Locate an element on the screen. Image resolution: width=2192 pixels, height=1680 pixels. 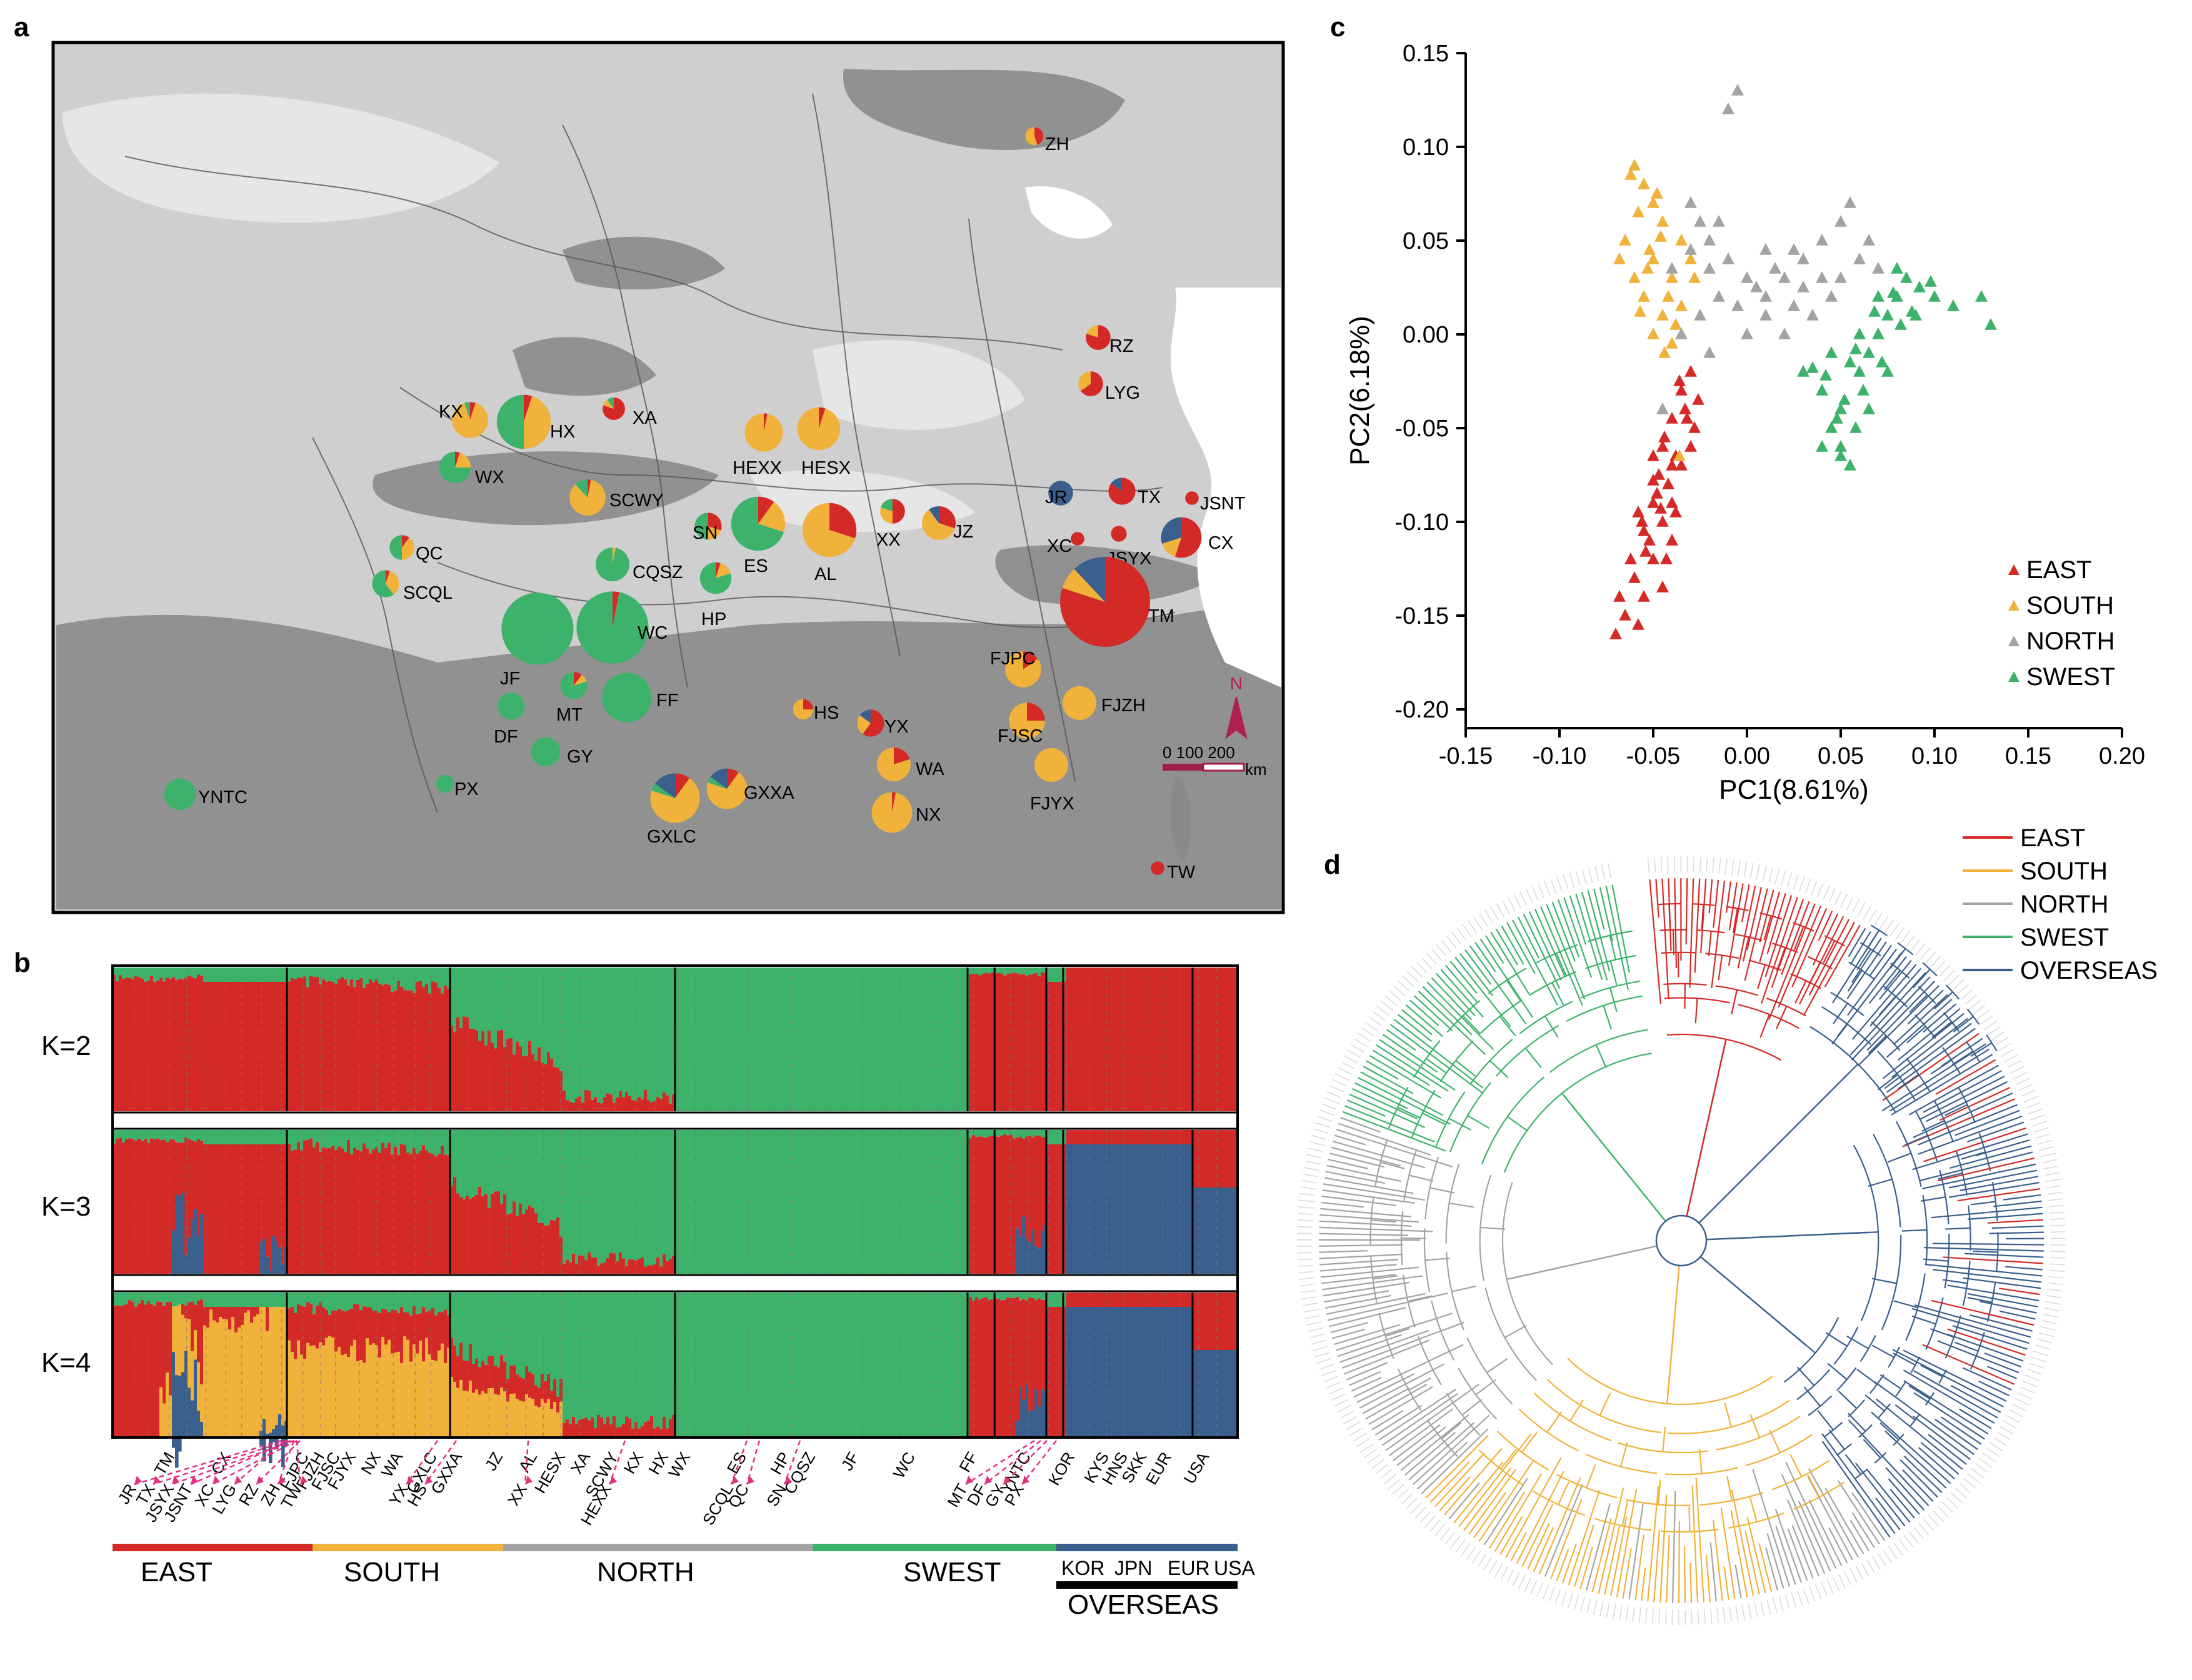
map-site-label: TW is located at coordinates (1181, 872).